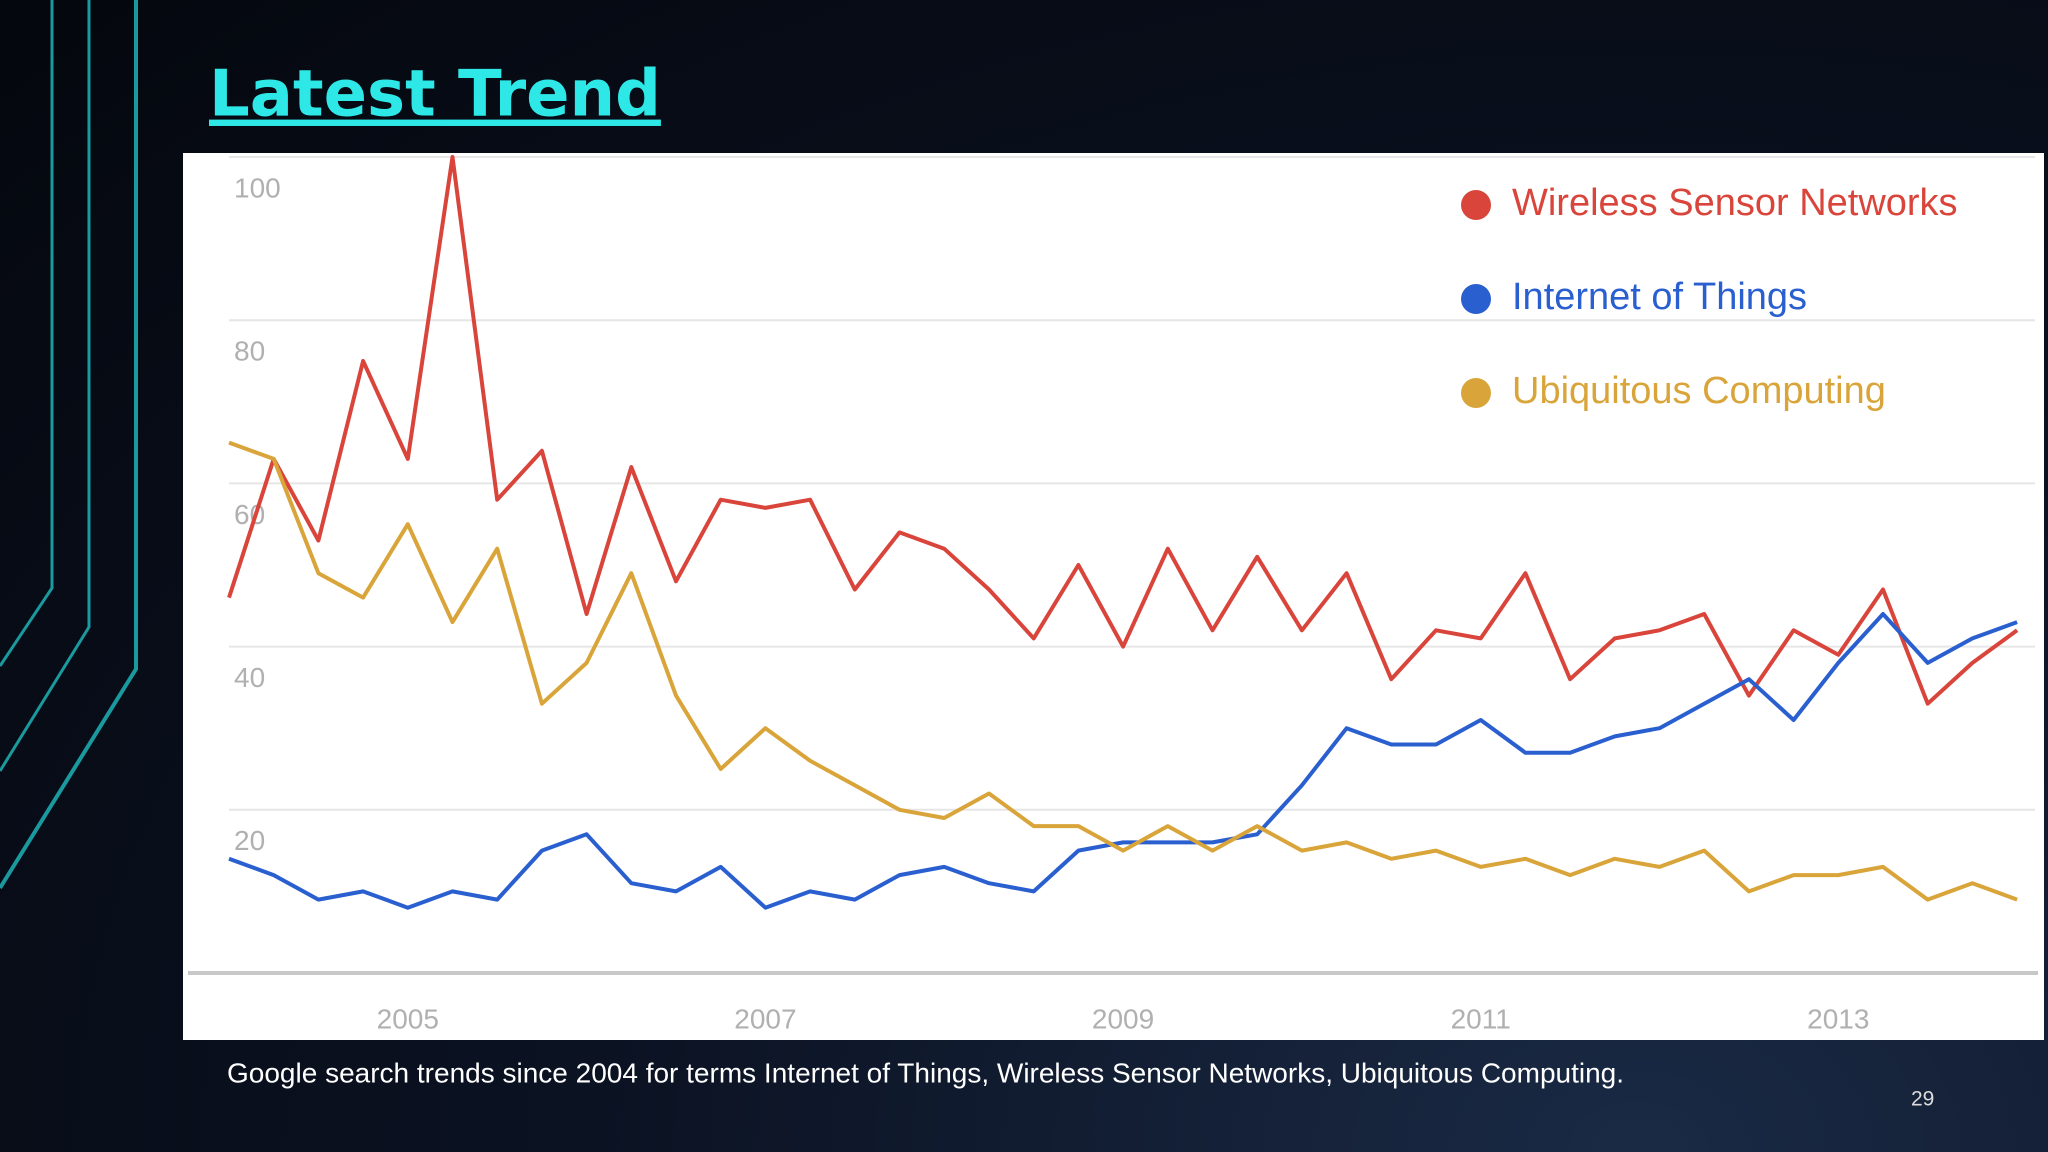 The image size is (2048, 1152). What do you see at coordinates (1838, 1018) in the screenshot?
I see `x-tick-label: 2013` at bounding box center [1838, 1018].